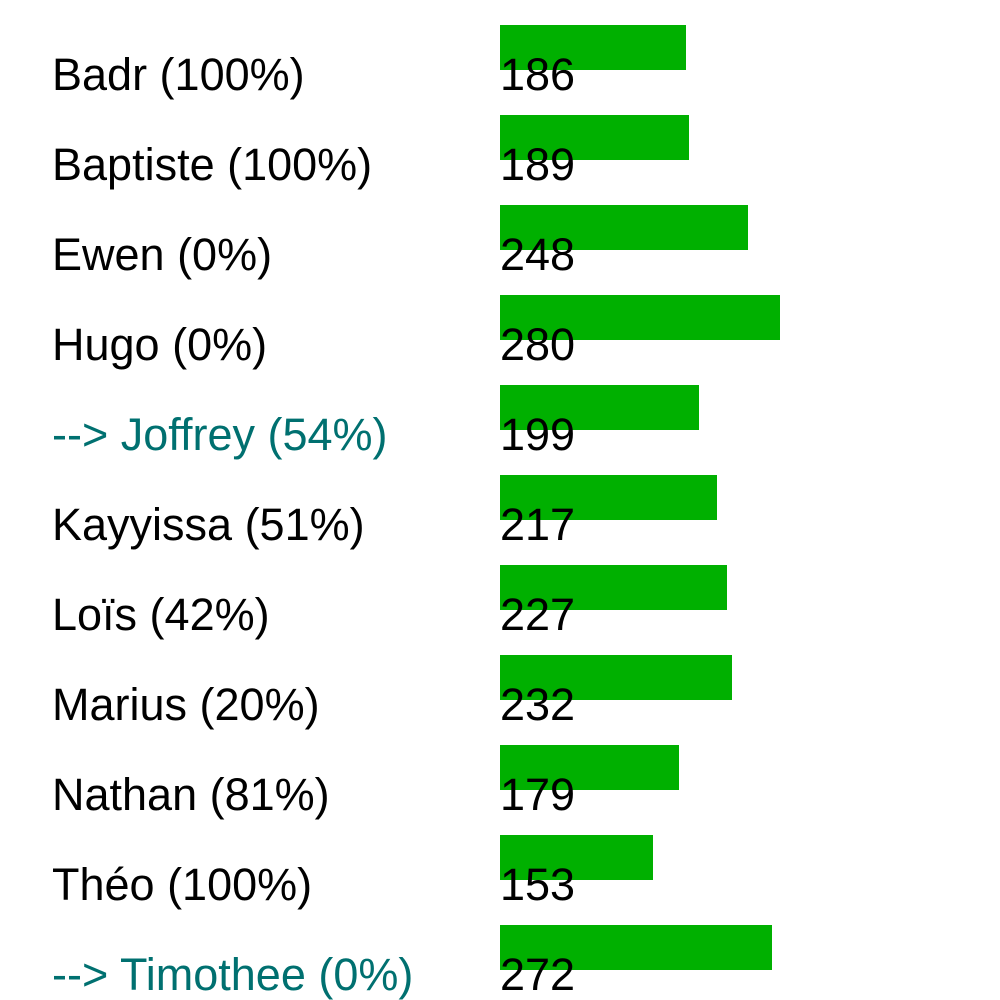 The image size is (1000, 1000). I want to click on chart-row: Kayyissa (51%) 217, so click(384, 512).